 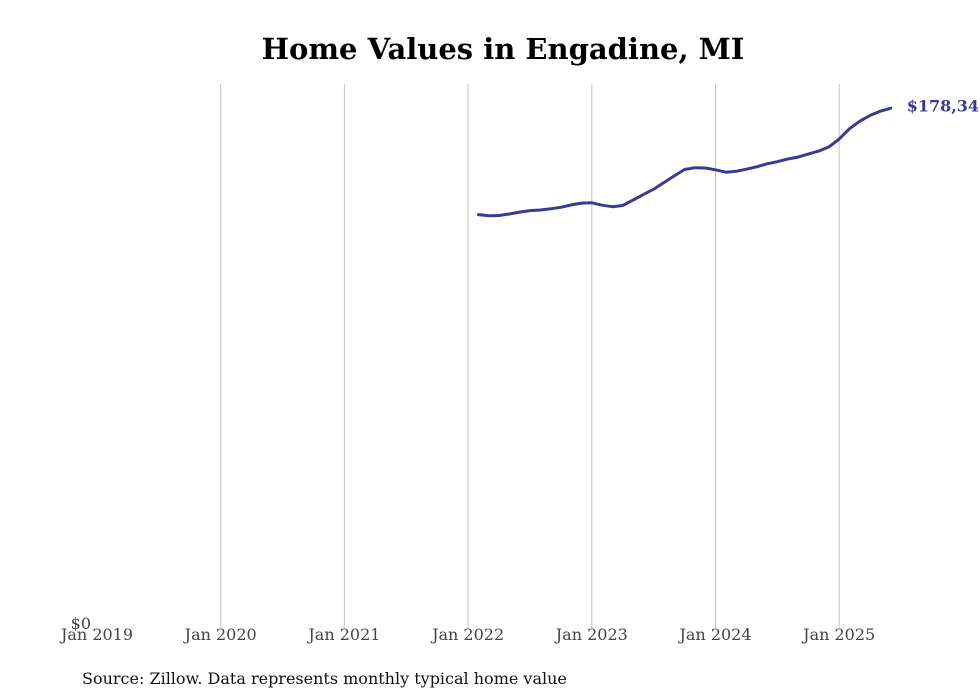 I want to click on series-lines, so click(x=684, y=162).